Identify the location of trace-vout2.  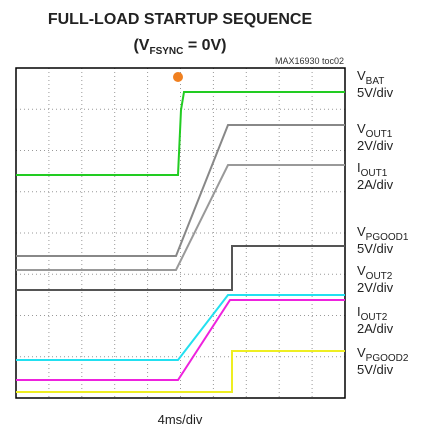
(180, 327).